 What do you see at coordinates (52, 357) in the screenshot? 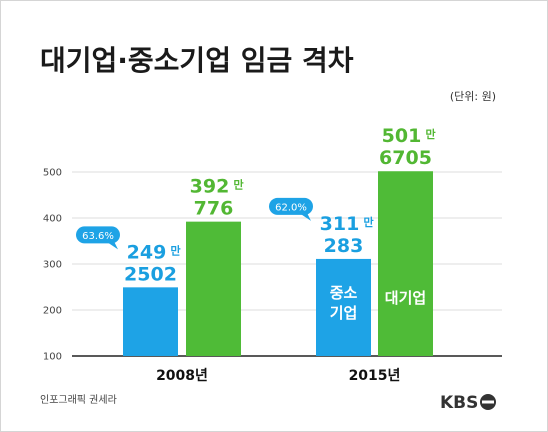
I see `y-tick-label: 100` at bounding box center [52, 357].